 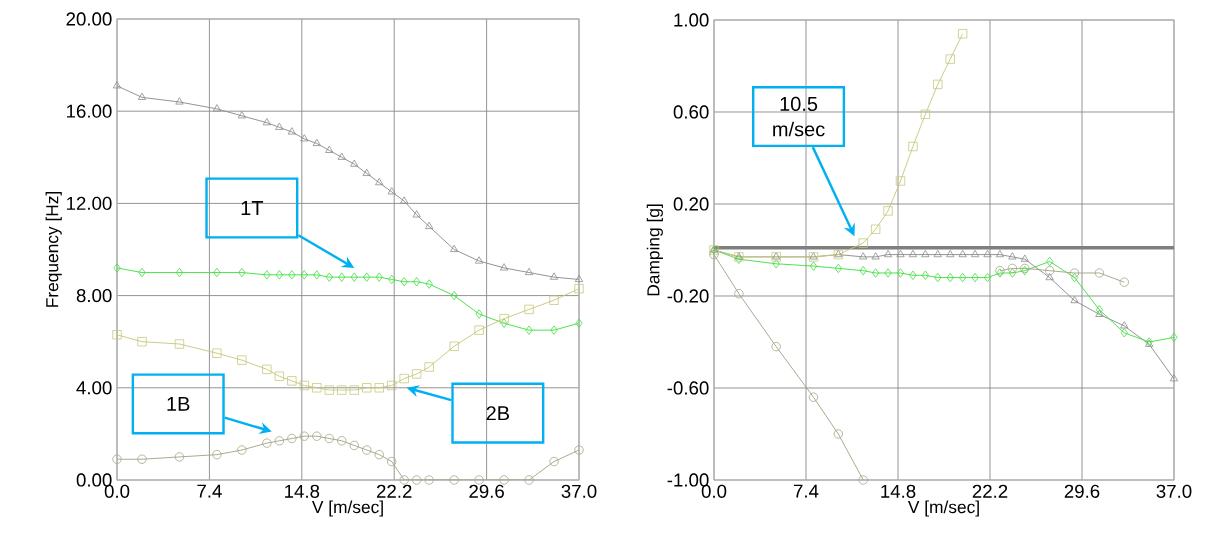 What do you see at coordinates (53, 249) in the screenshot?
I see `y-axis-title: Frequency [Hz]` at bounding box center [53, 249].